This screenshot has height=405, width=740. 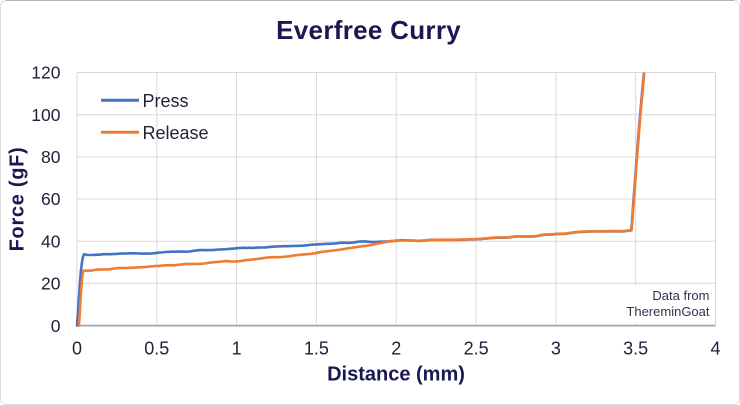 What do you see at coordinates (368, 30) in the screenshot?
I see `svg-text: Everfree Curry` at bounding box center [368, 30].